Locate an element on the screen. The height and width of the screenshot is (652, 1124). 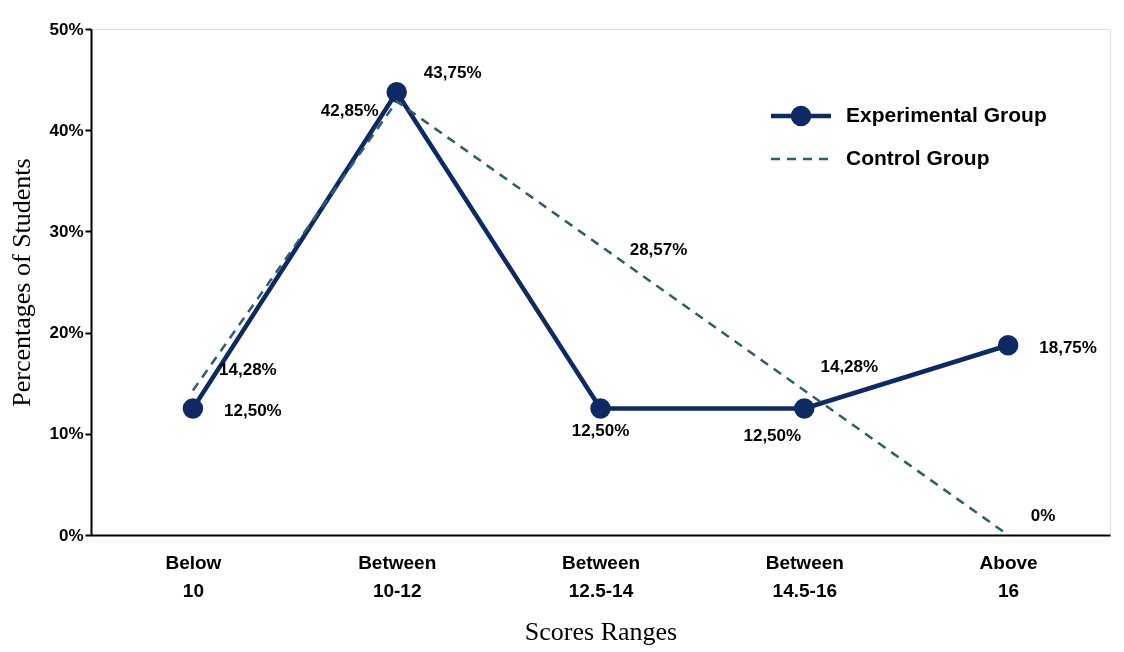
data-label: 0% is located at coordinates (1043, 515).